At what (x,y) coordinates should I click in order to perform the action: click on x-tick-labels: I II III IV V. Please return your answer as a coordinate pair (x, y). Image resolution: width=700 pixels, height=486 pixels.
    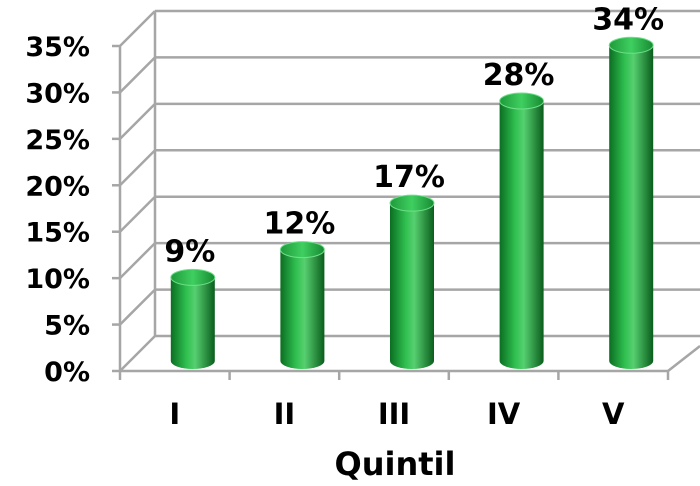
    Looking at the image, I should click on (397, 414).